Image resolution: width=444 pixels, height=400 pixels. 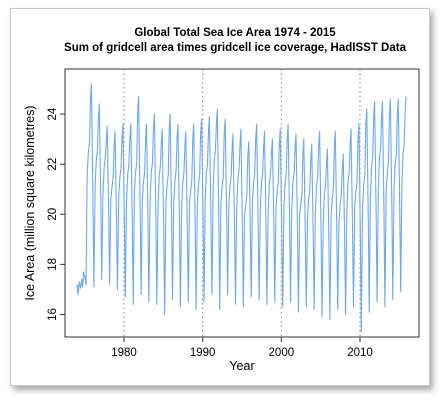 What do you see at coordinates (30, 202) in the screenshot?
I see `y-axis-label: Ice Area (million square kilometres)` at bounding box center [30, 202].